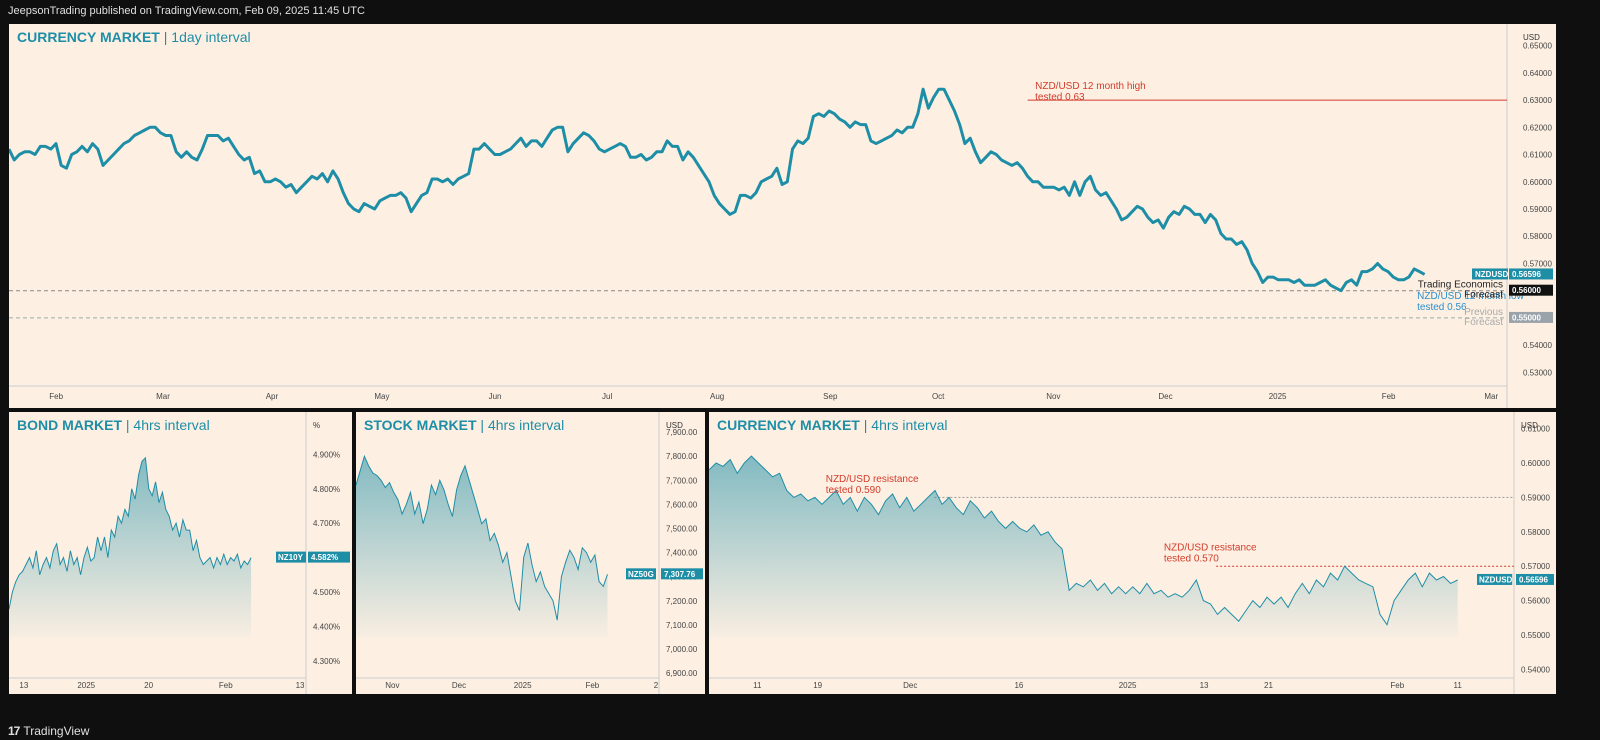 The width and height of the screenshot is (1600, 740). What do you see at coordinates (1537, 345) in the screenshot?
I see `main-y-tick-label: 0.54000` at bounding box center [1537, 345].